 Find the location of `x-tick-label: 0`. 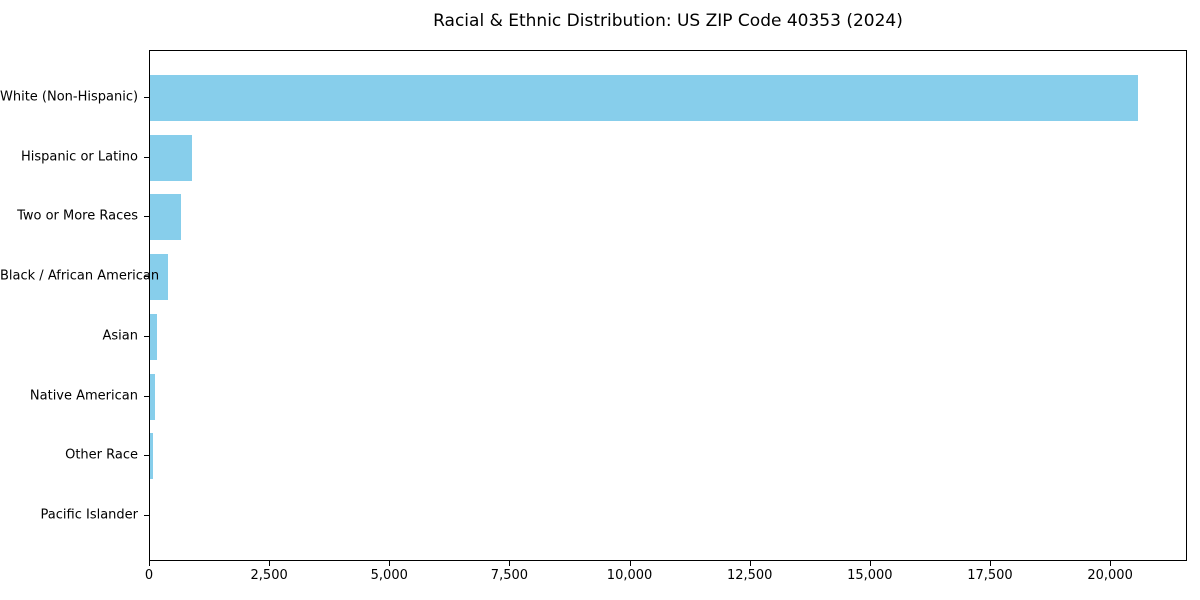

x-tick-label: 0 is located at coordinates (149, 575).